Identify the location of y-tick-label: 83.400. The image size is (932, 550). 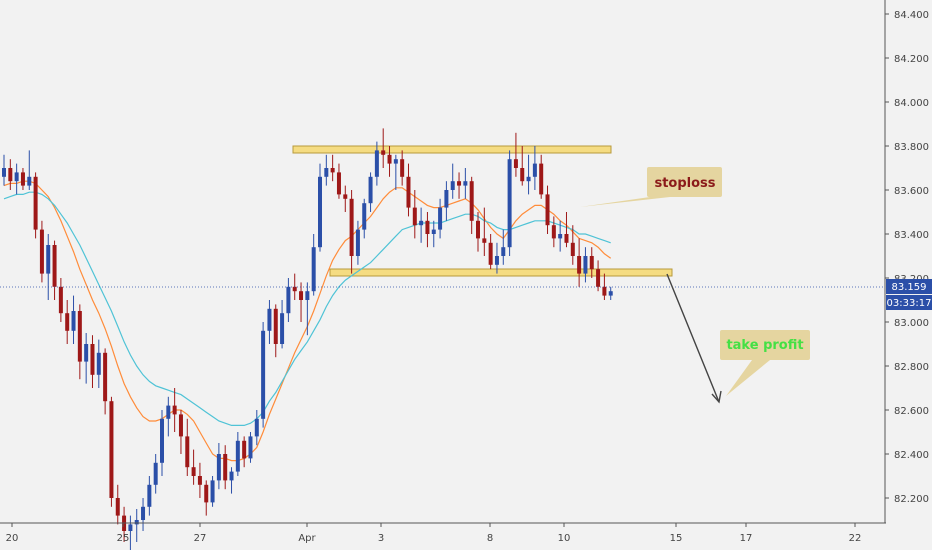
(911, 235).